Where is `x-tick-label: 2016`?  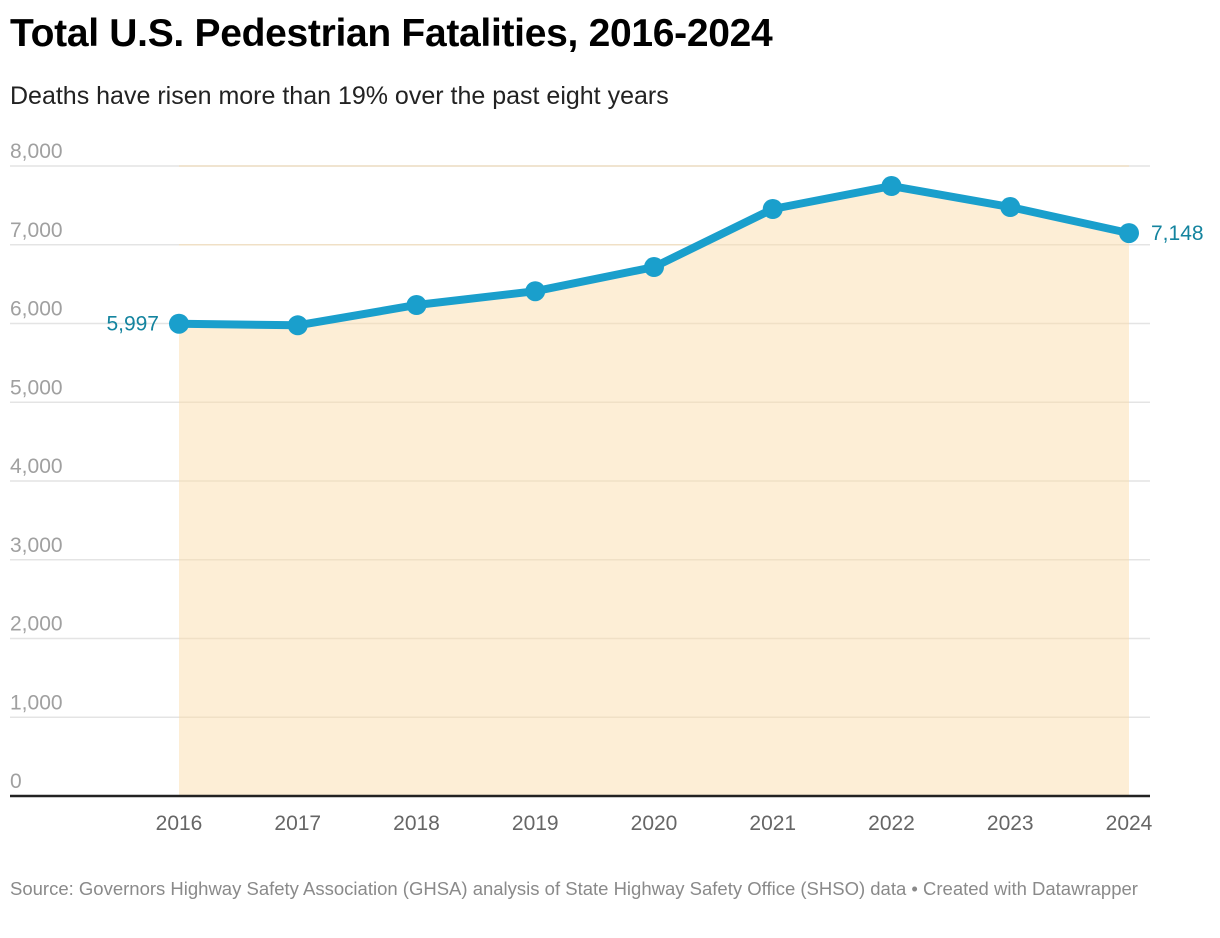
x-tick-label: 2016 is located at coordinates (179, 823).